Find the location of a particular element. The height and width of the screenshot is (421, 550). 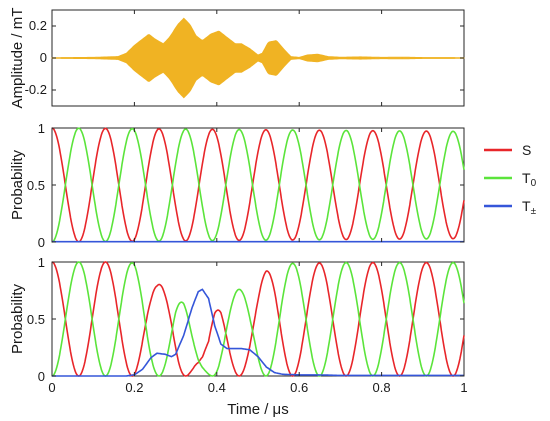

legend-label-subscript: 0 is located at coordinates (534, 183).